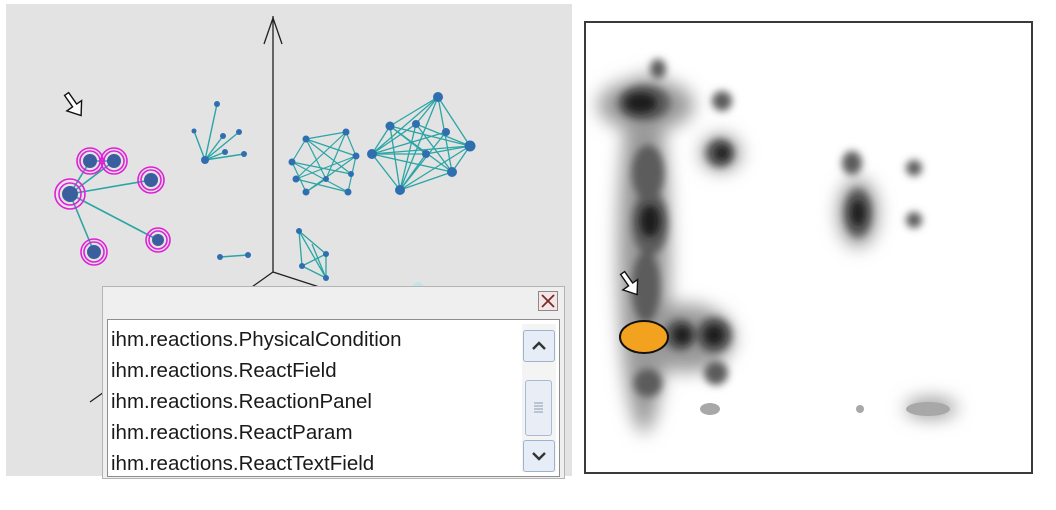  Describe the element at coordinates (273, 30) in the screenshot. I see `y-axis-arrow` at that location.